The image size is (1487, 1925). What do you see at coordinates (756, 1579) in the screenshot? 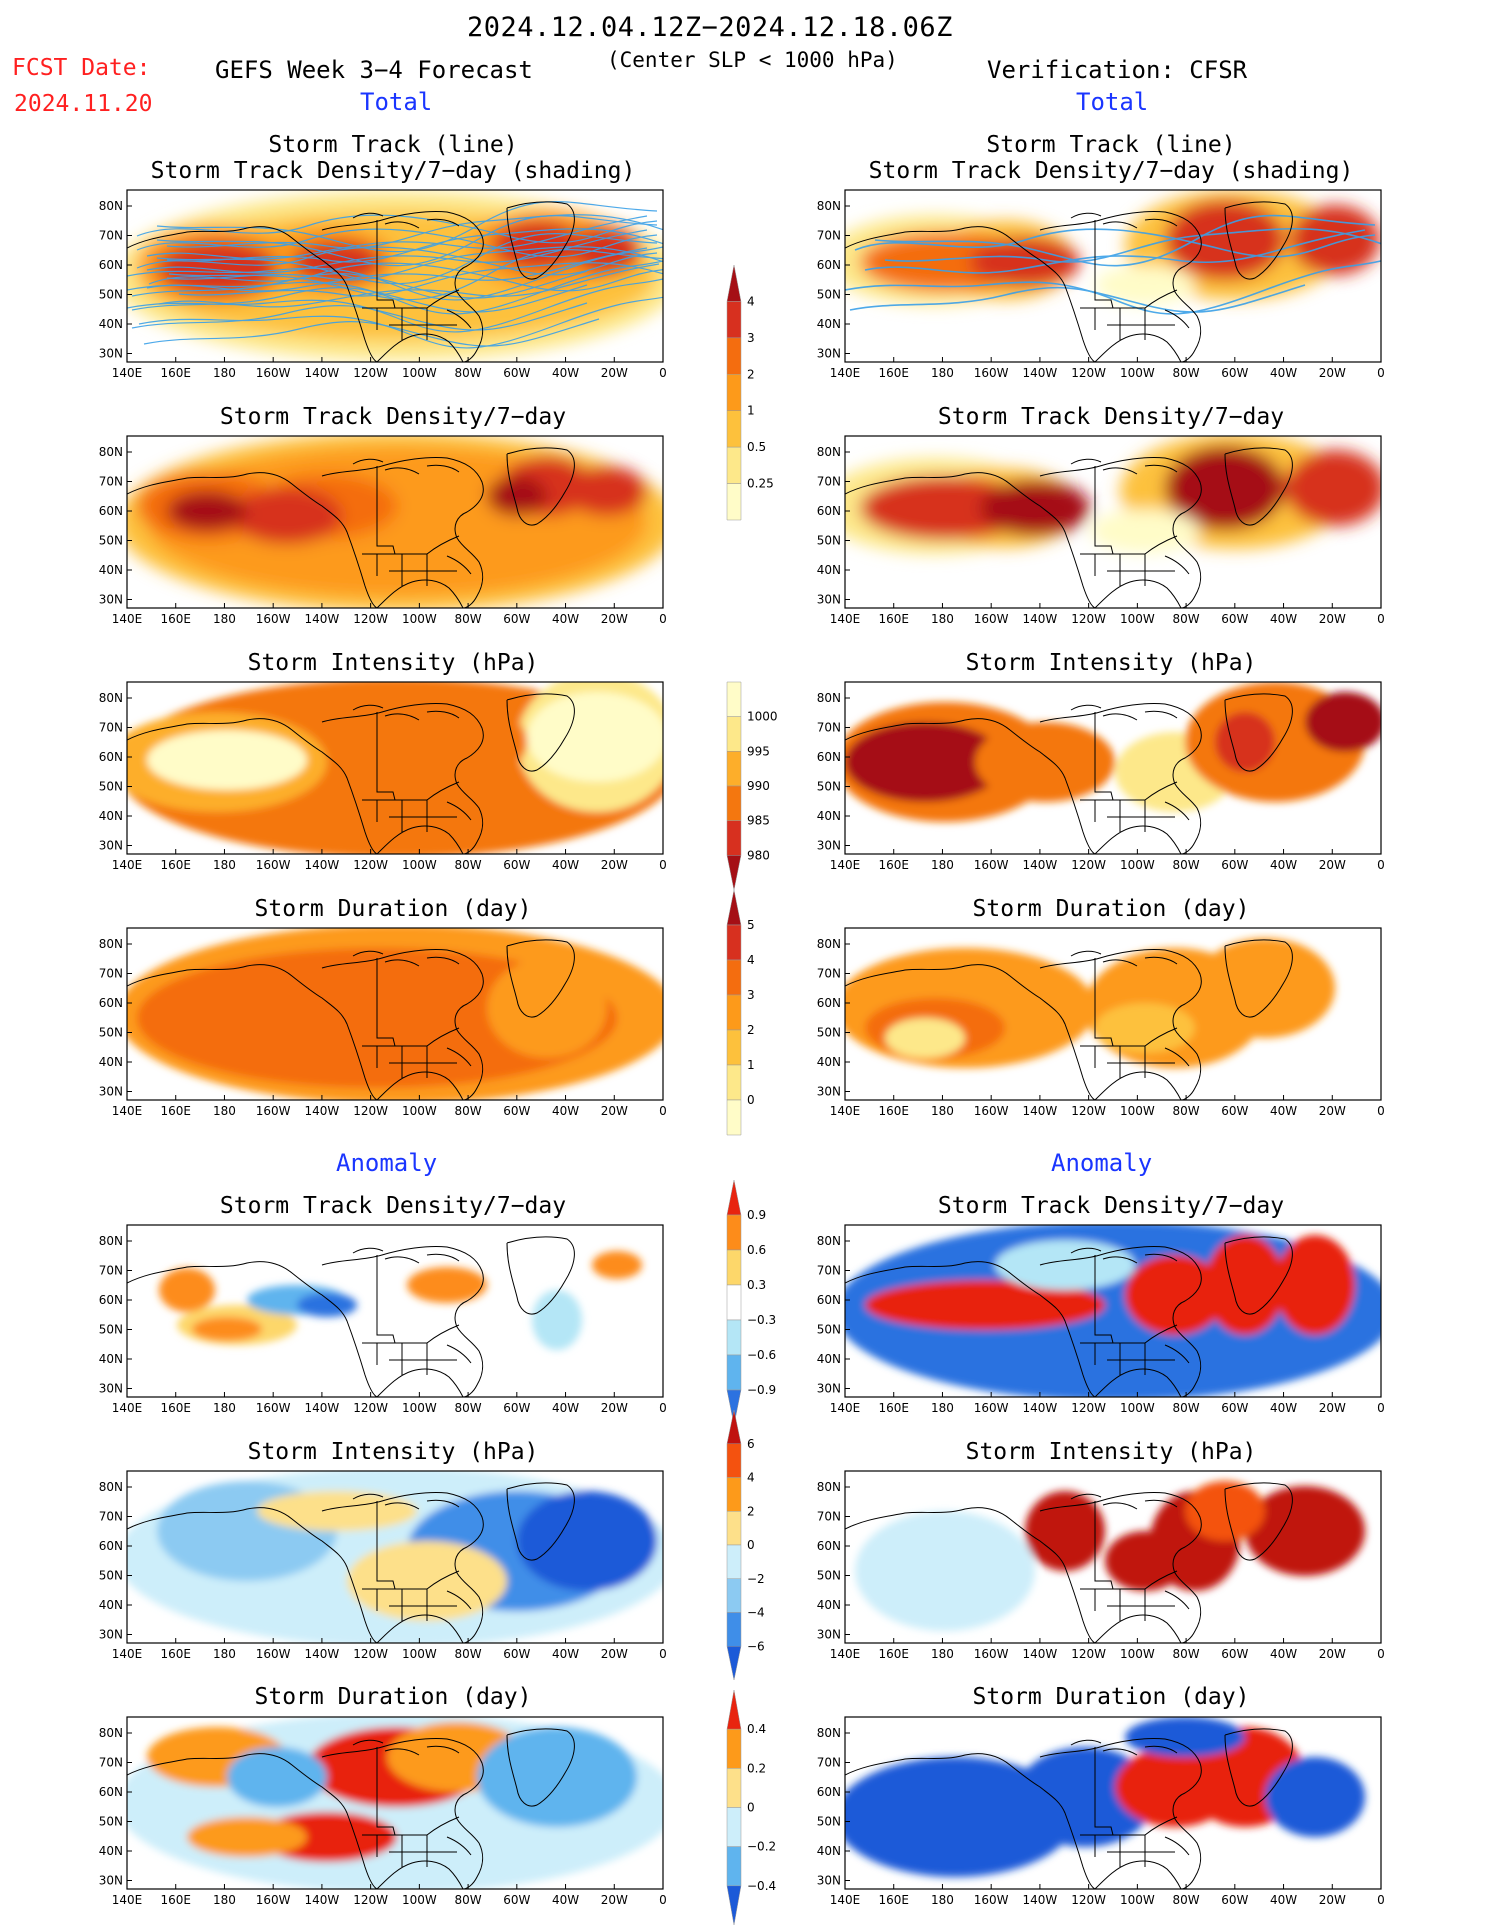
I see `colorbar-label: −2` at bounding box center [756, 1579].